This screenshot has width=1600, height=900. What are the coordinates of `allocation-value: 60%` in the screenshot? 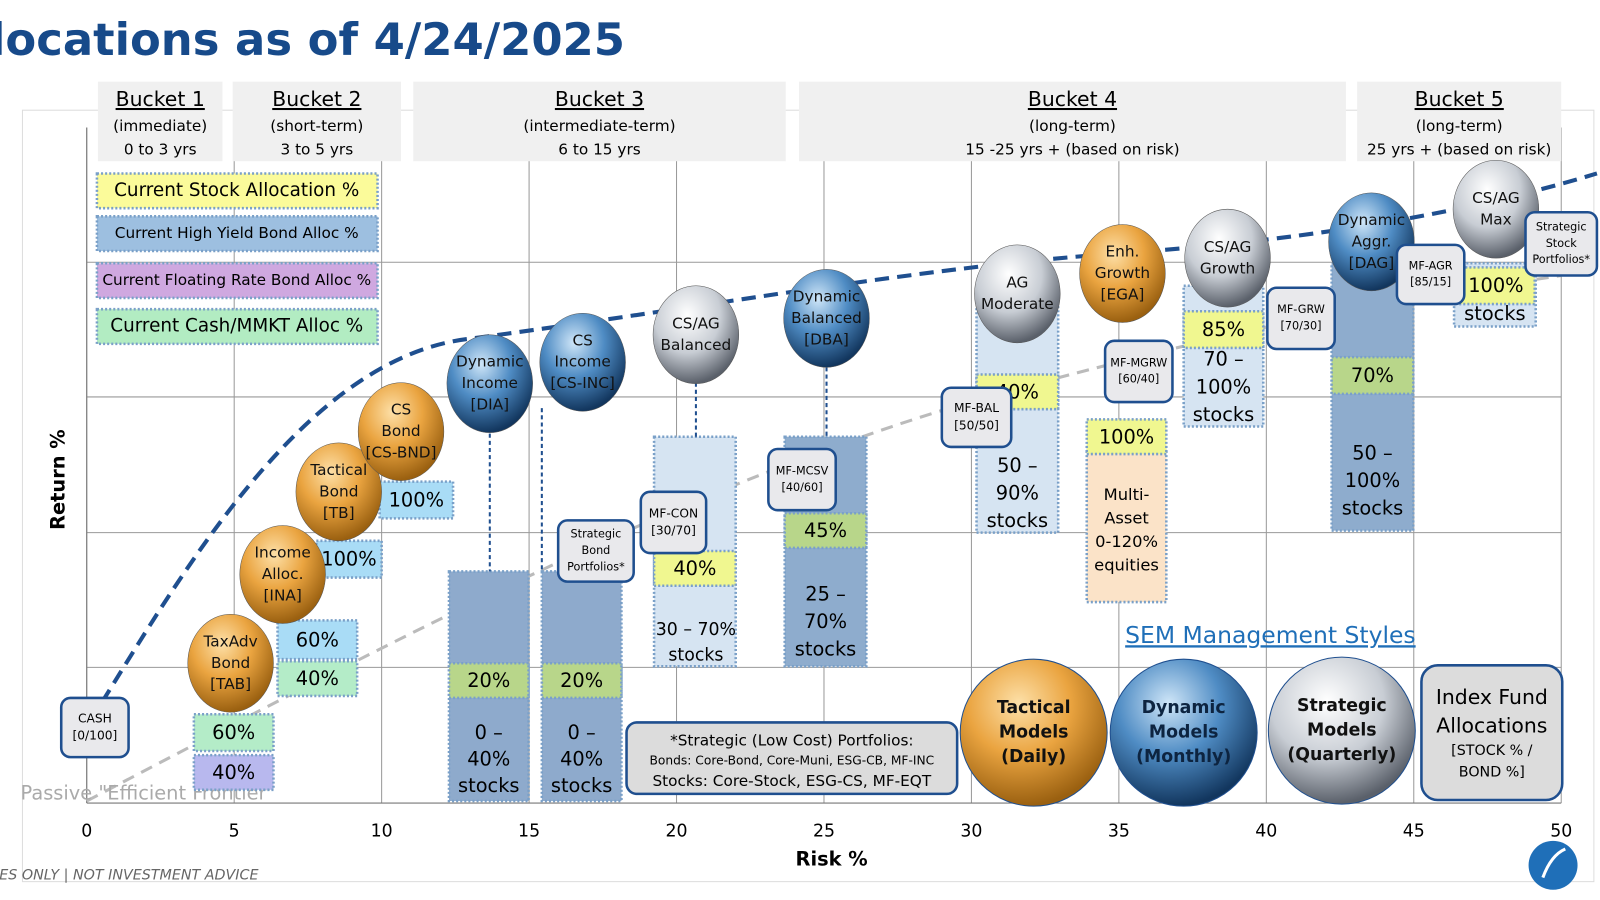 It's located at (317, 639).